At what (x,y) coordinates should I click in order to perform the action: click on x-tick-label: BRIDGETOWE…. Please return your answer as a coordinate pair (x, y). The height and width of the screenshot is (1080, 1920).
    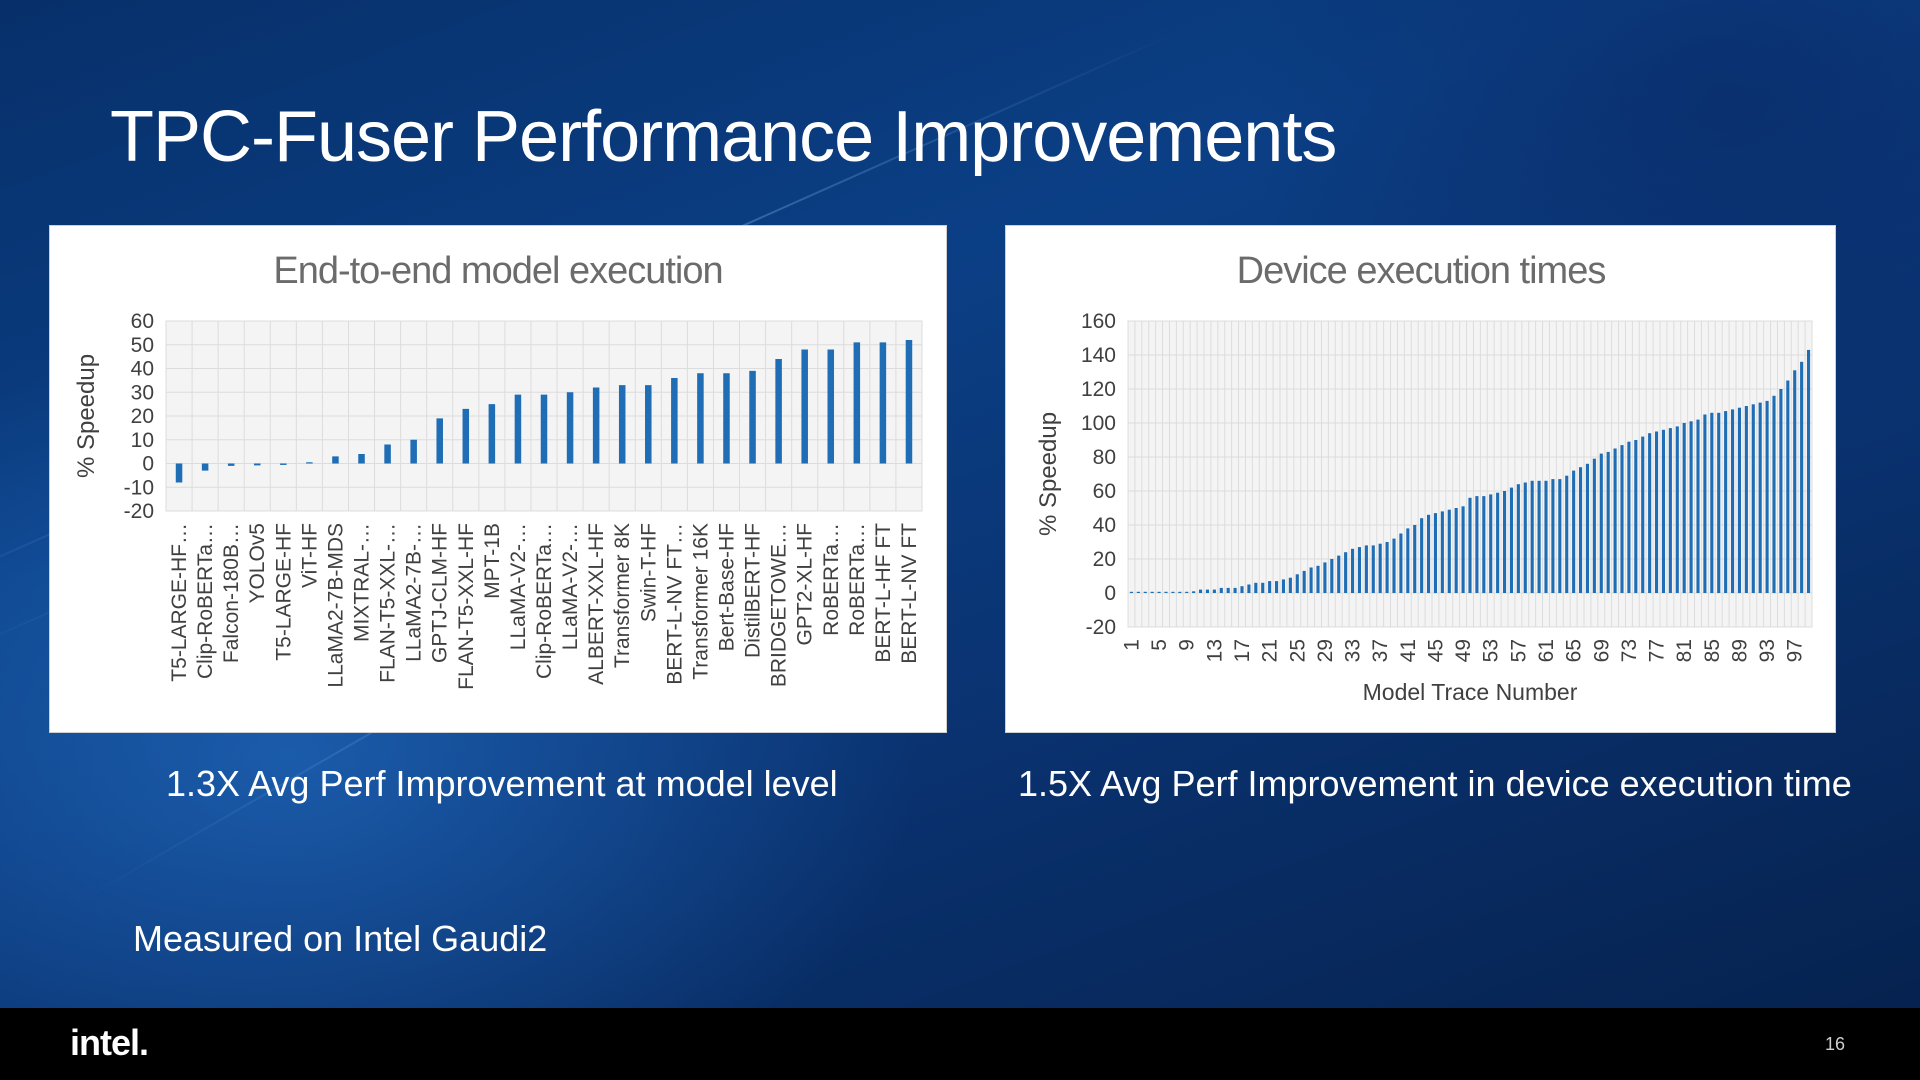
    Looking at the image, I should click on (779, 605).